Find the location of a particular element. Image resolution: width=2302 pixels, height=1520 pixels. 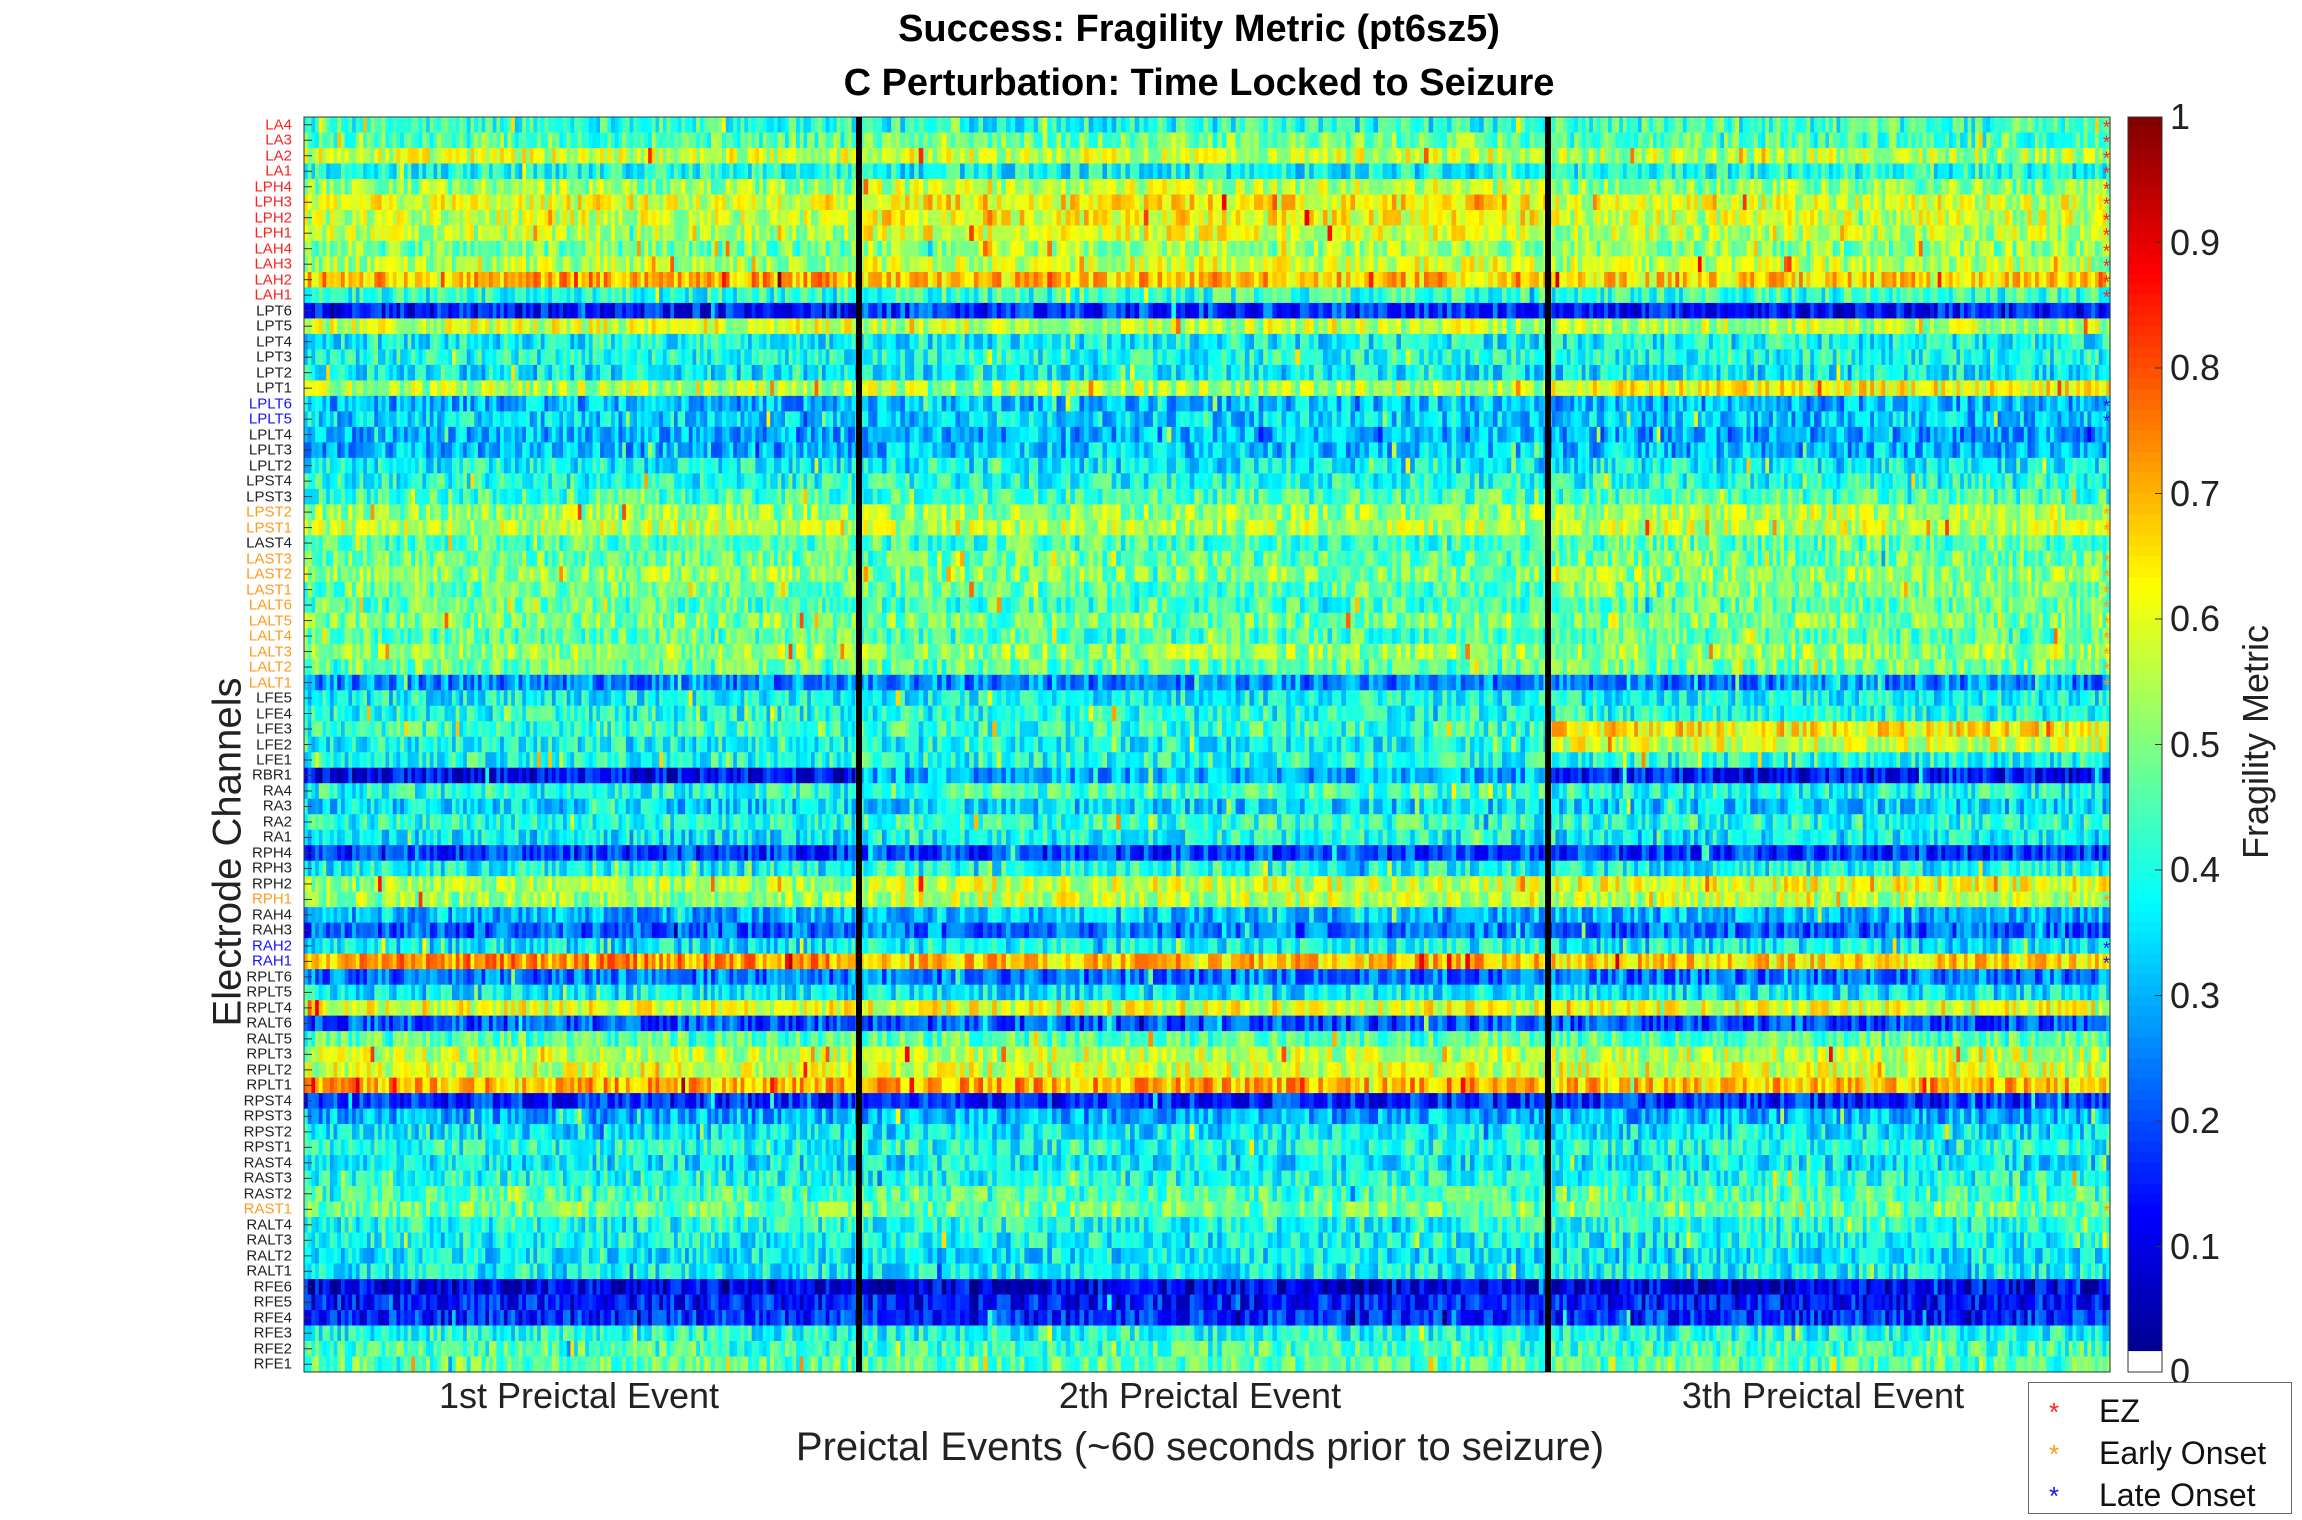

colorbar-tick-label: 0.1 is located at coordinates (2195, 1247).